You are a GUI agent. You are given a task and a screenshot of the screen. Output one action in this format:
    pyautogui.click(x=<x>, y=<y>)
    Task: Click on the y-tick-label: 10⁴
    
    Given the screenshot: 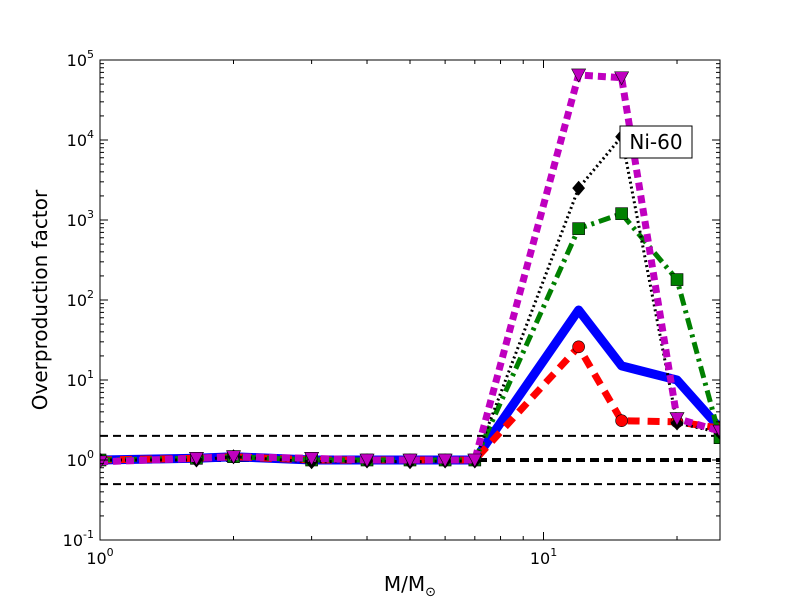 What is the action you would take?
    pyautogui.click(x=80, y=139)
    